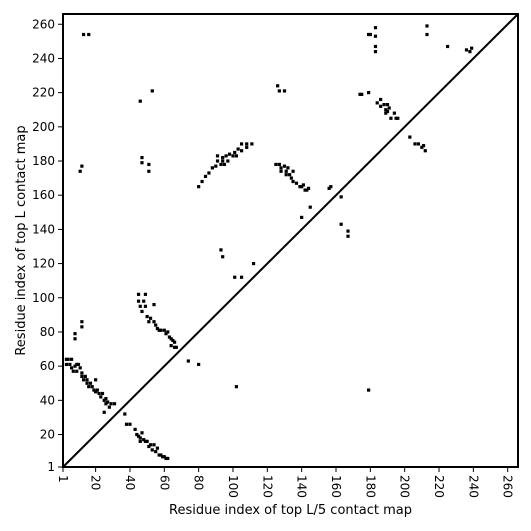  I want to click on y-tick-label: 160, so click(43, 195).